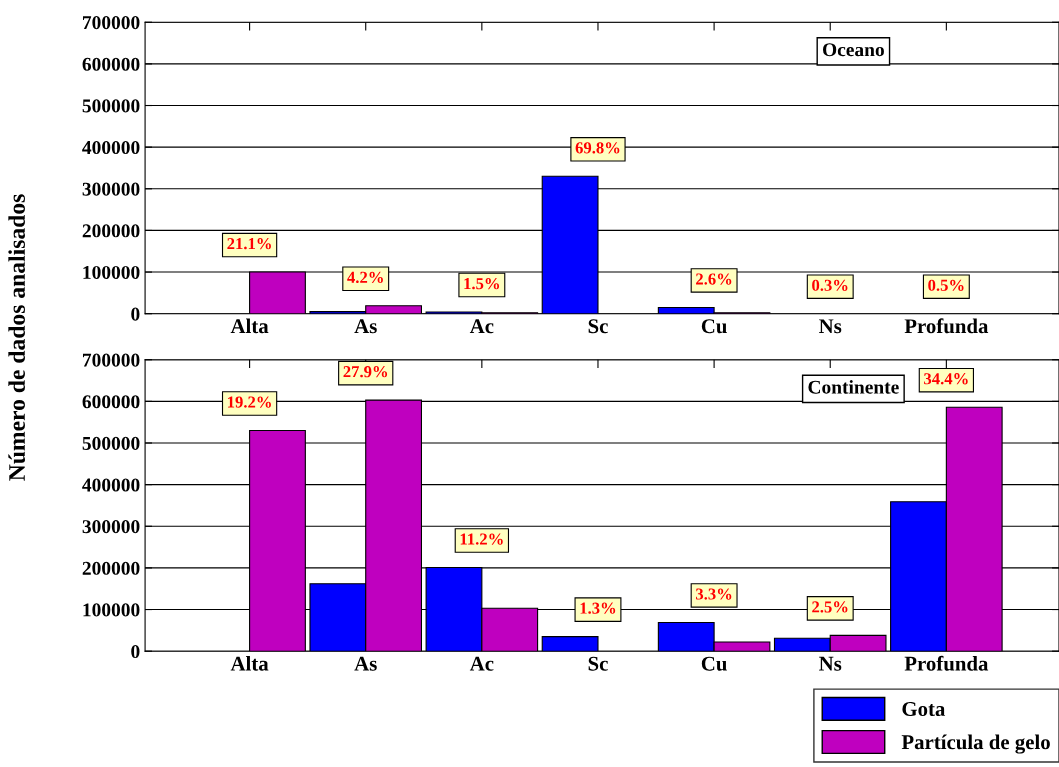 The image size is (1059, 767). What do you see at coordinates (17, 337) in the screenshot?
I see `y-axis-title: Número de dados analisados` at bounding box center [17, 337].